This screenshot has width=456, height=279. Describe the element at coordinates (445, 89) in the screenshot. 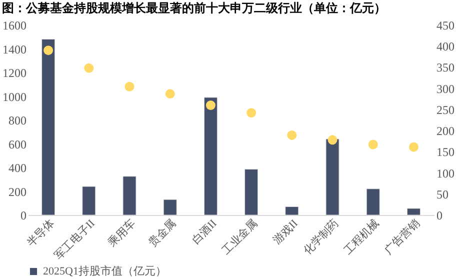

I see `y2-tick-label: 300` at that location.